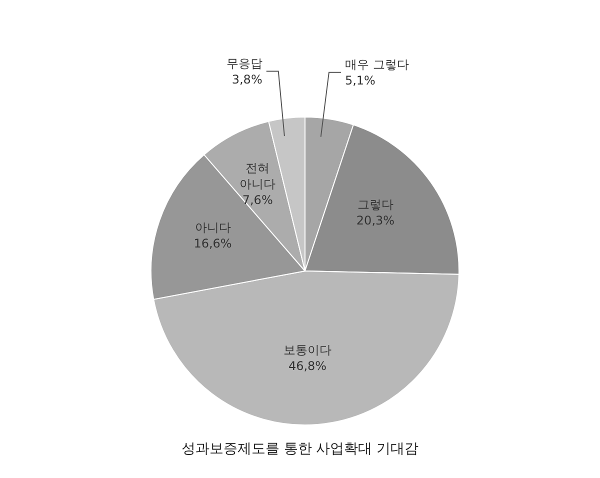 This screenshot has width=600, height=478. What do you see at coordinates (244, 63) in the screenshot?
I see `slice-label: 무응답` at bounding box center [244, 63].